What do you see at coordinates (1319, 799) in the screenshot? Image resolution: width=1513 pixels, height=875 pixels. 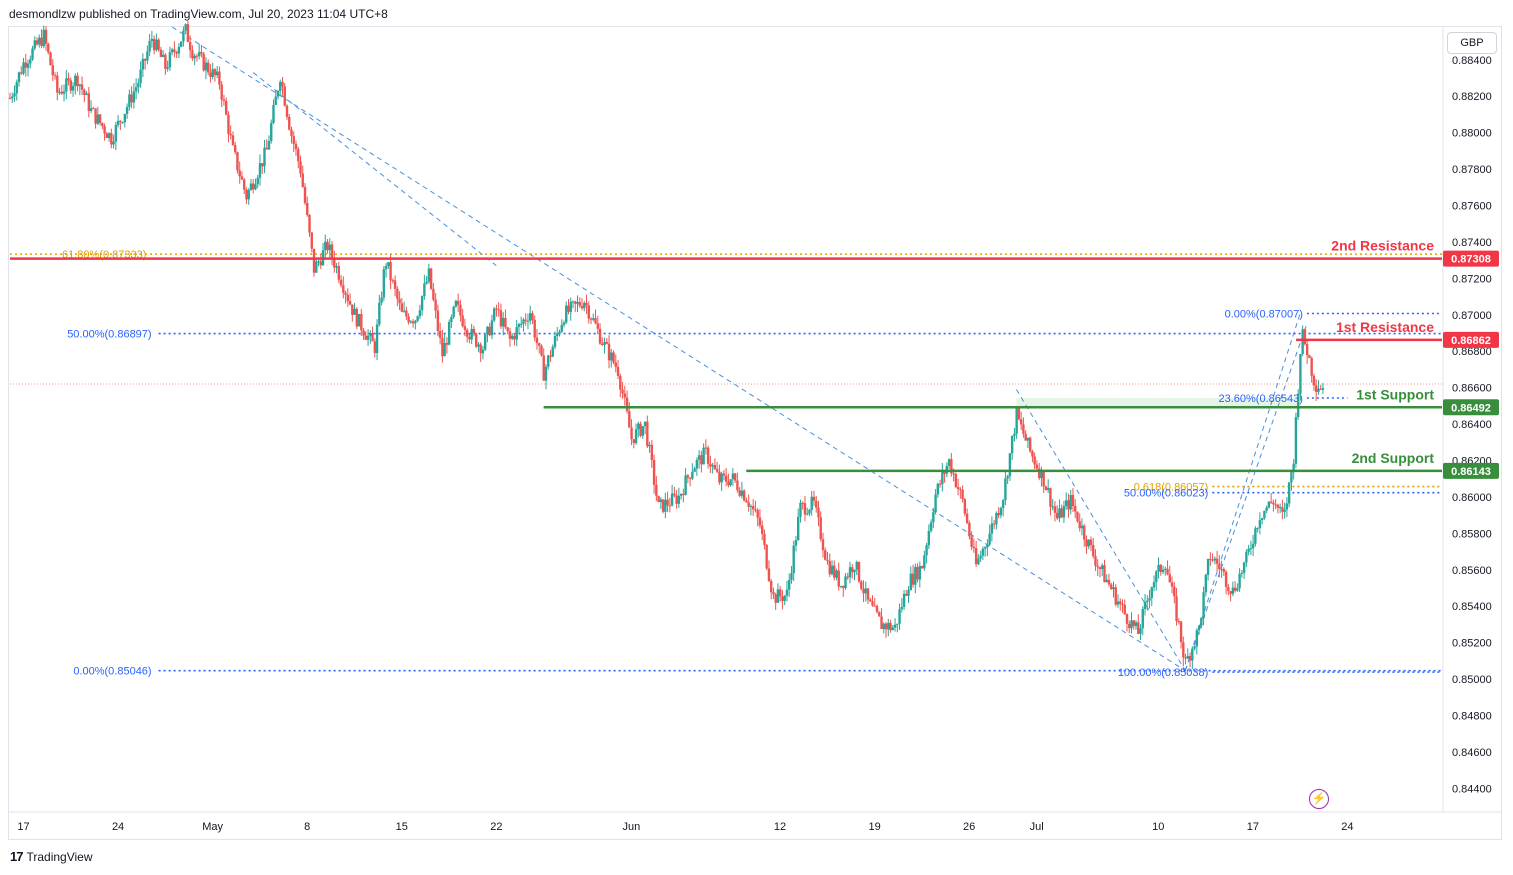 I see `lightning-icon: ⚡` at bounding box center [1319, 799].